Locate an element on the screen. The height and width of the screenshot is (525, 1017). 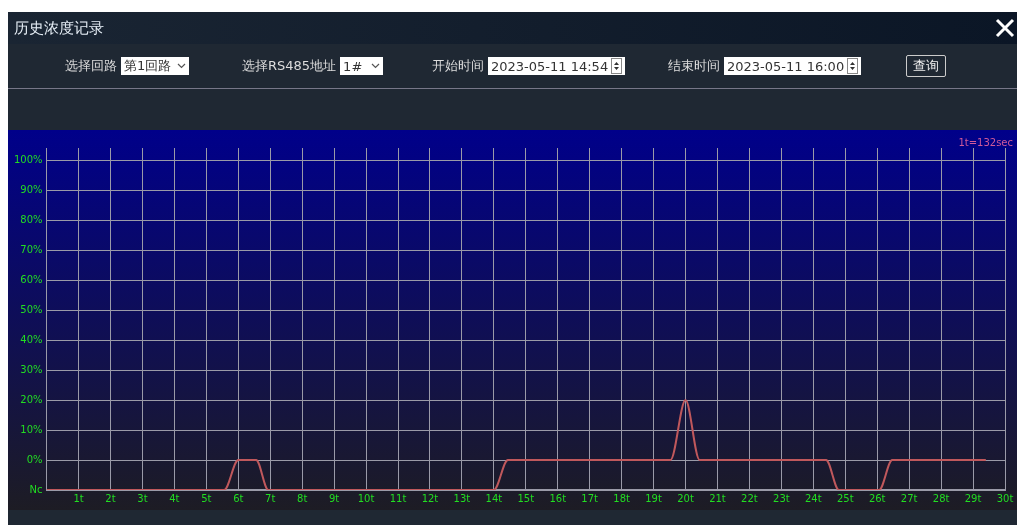
text: 1# is located at coordinates (353, 66).